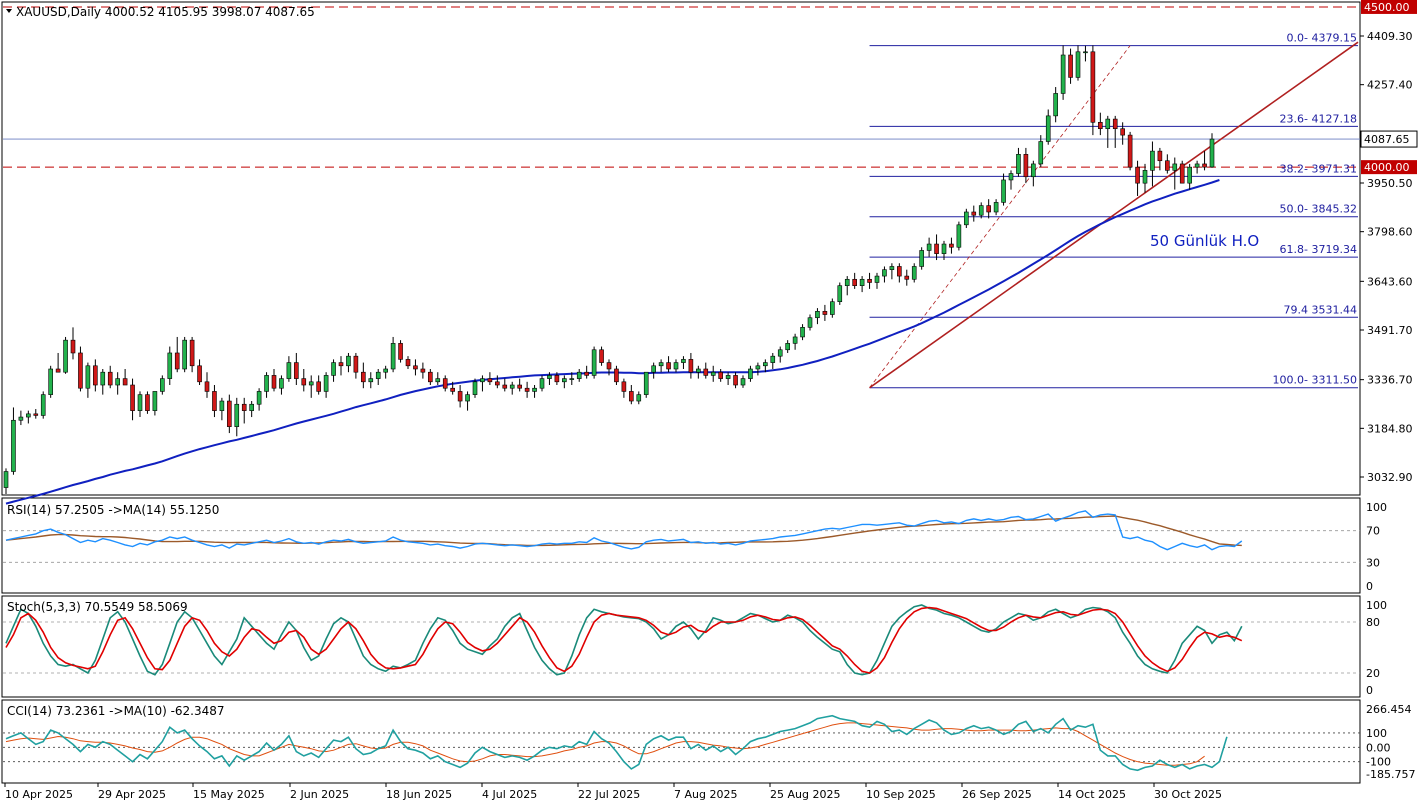 The height and width of the screenshot is (806, 1424). What do you see at coordinates (1318, 118) in the screenshot?
I see `fib-level-label: 23.6- 4127.18` at bounding box center [1318, 118].